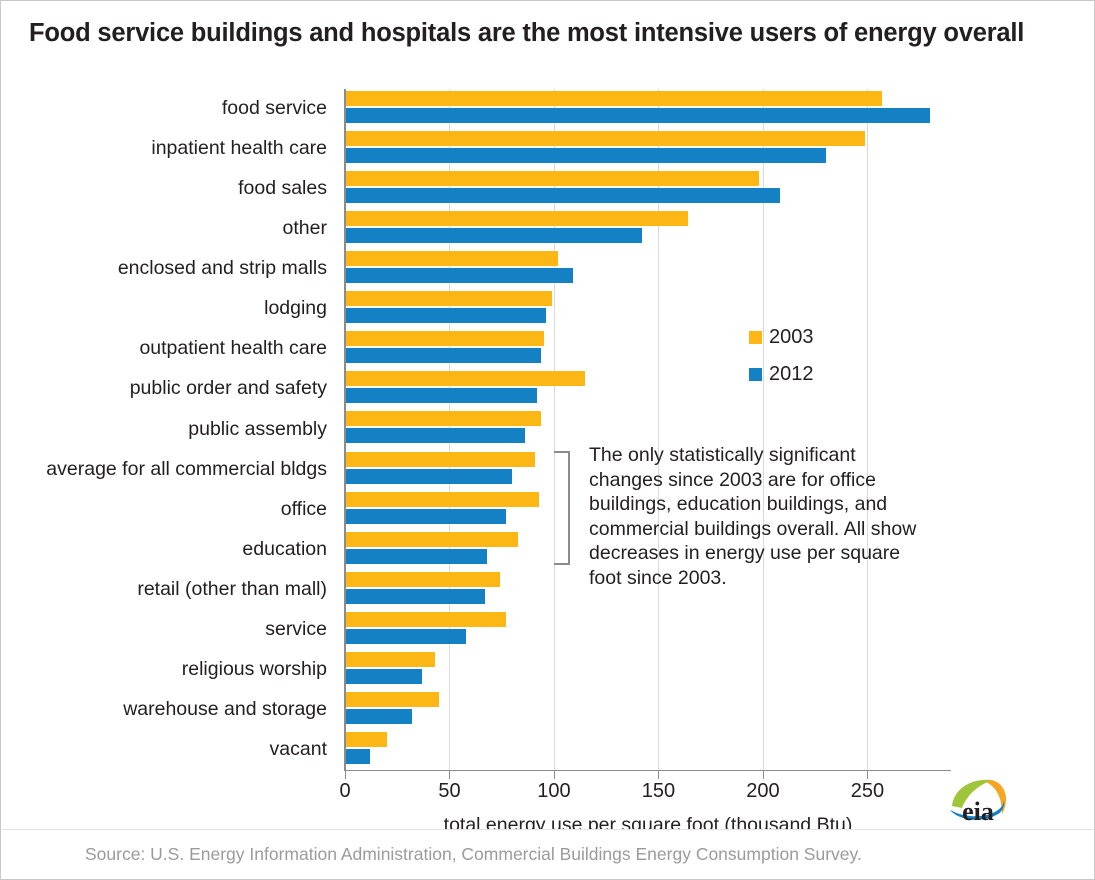  Describe the element at coordinates (449, 791) in the screenshot. I see `x-tick-label-50: 50` at that location.